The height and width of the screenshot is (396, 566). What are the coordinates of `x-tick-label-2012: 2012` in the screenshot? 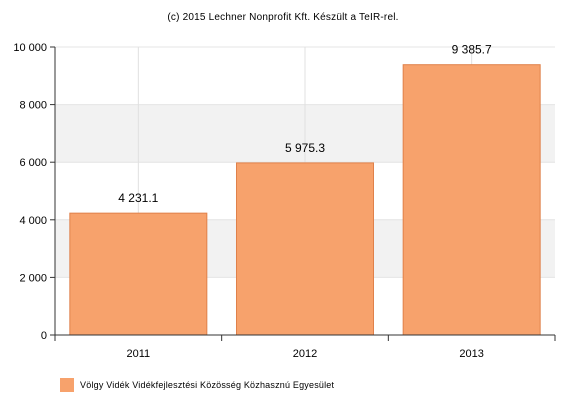 It's located at (305, 354).